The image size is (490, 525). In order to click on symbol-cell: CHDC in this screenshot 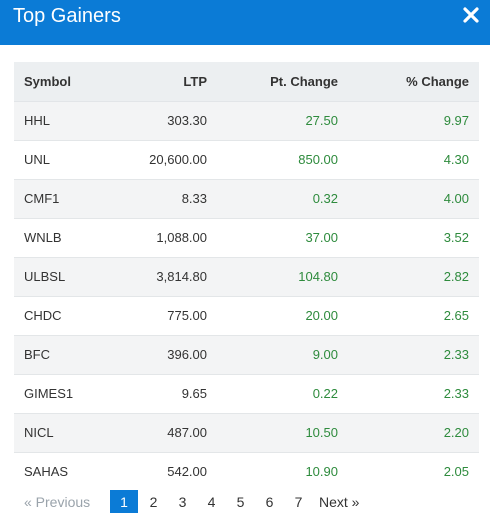, I will do `click(64, 315)`.